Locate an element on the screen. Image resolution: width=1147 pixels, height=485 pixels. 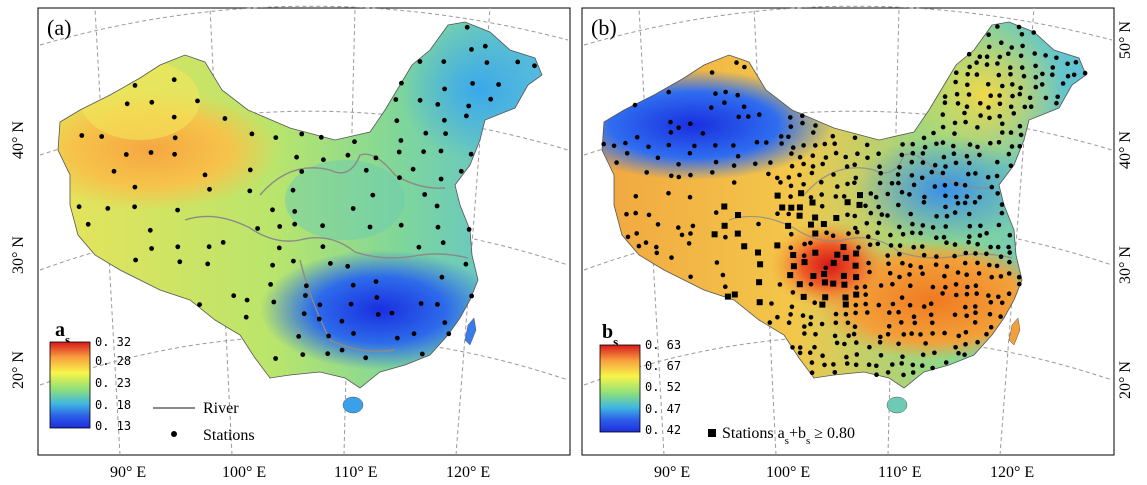
panel-a-lat-ticks: 40° N 30° N 20° N is located at coordinates (18, 255).